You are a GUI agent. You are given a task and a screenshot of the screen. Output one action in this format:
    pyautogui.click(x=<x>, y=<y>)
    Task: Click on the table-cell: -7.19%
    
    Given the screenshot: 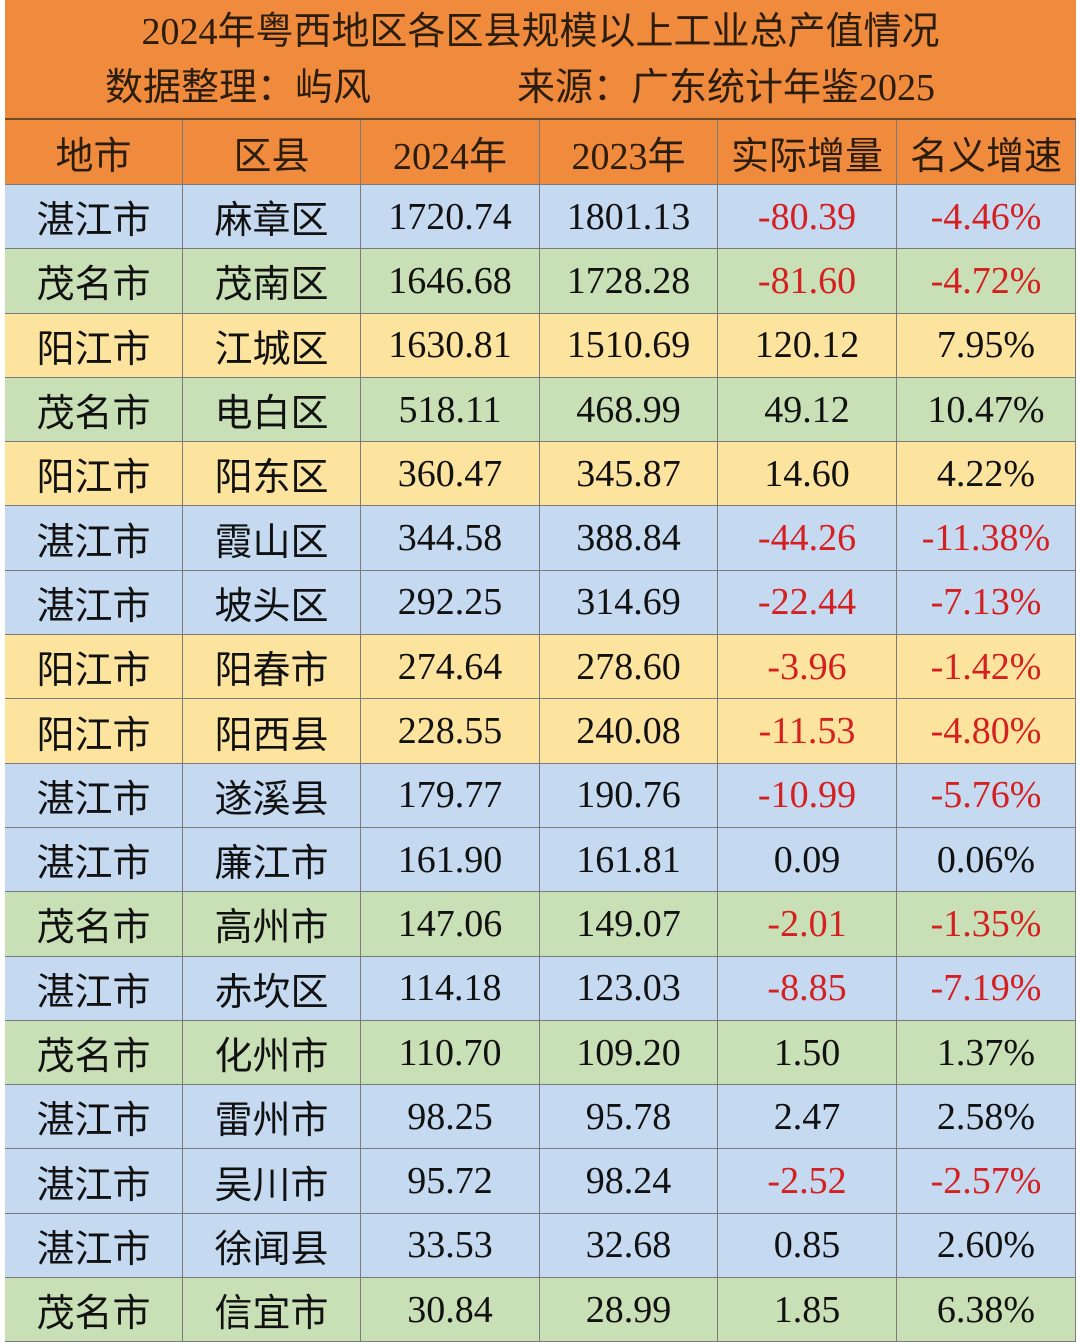 What is the action you would take?
    pyautogui.click(x=986, y=988)
    